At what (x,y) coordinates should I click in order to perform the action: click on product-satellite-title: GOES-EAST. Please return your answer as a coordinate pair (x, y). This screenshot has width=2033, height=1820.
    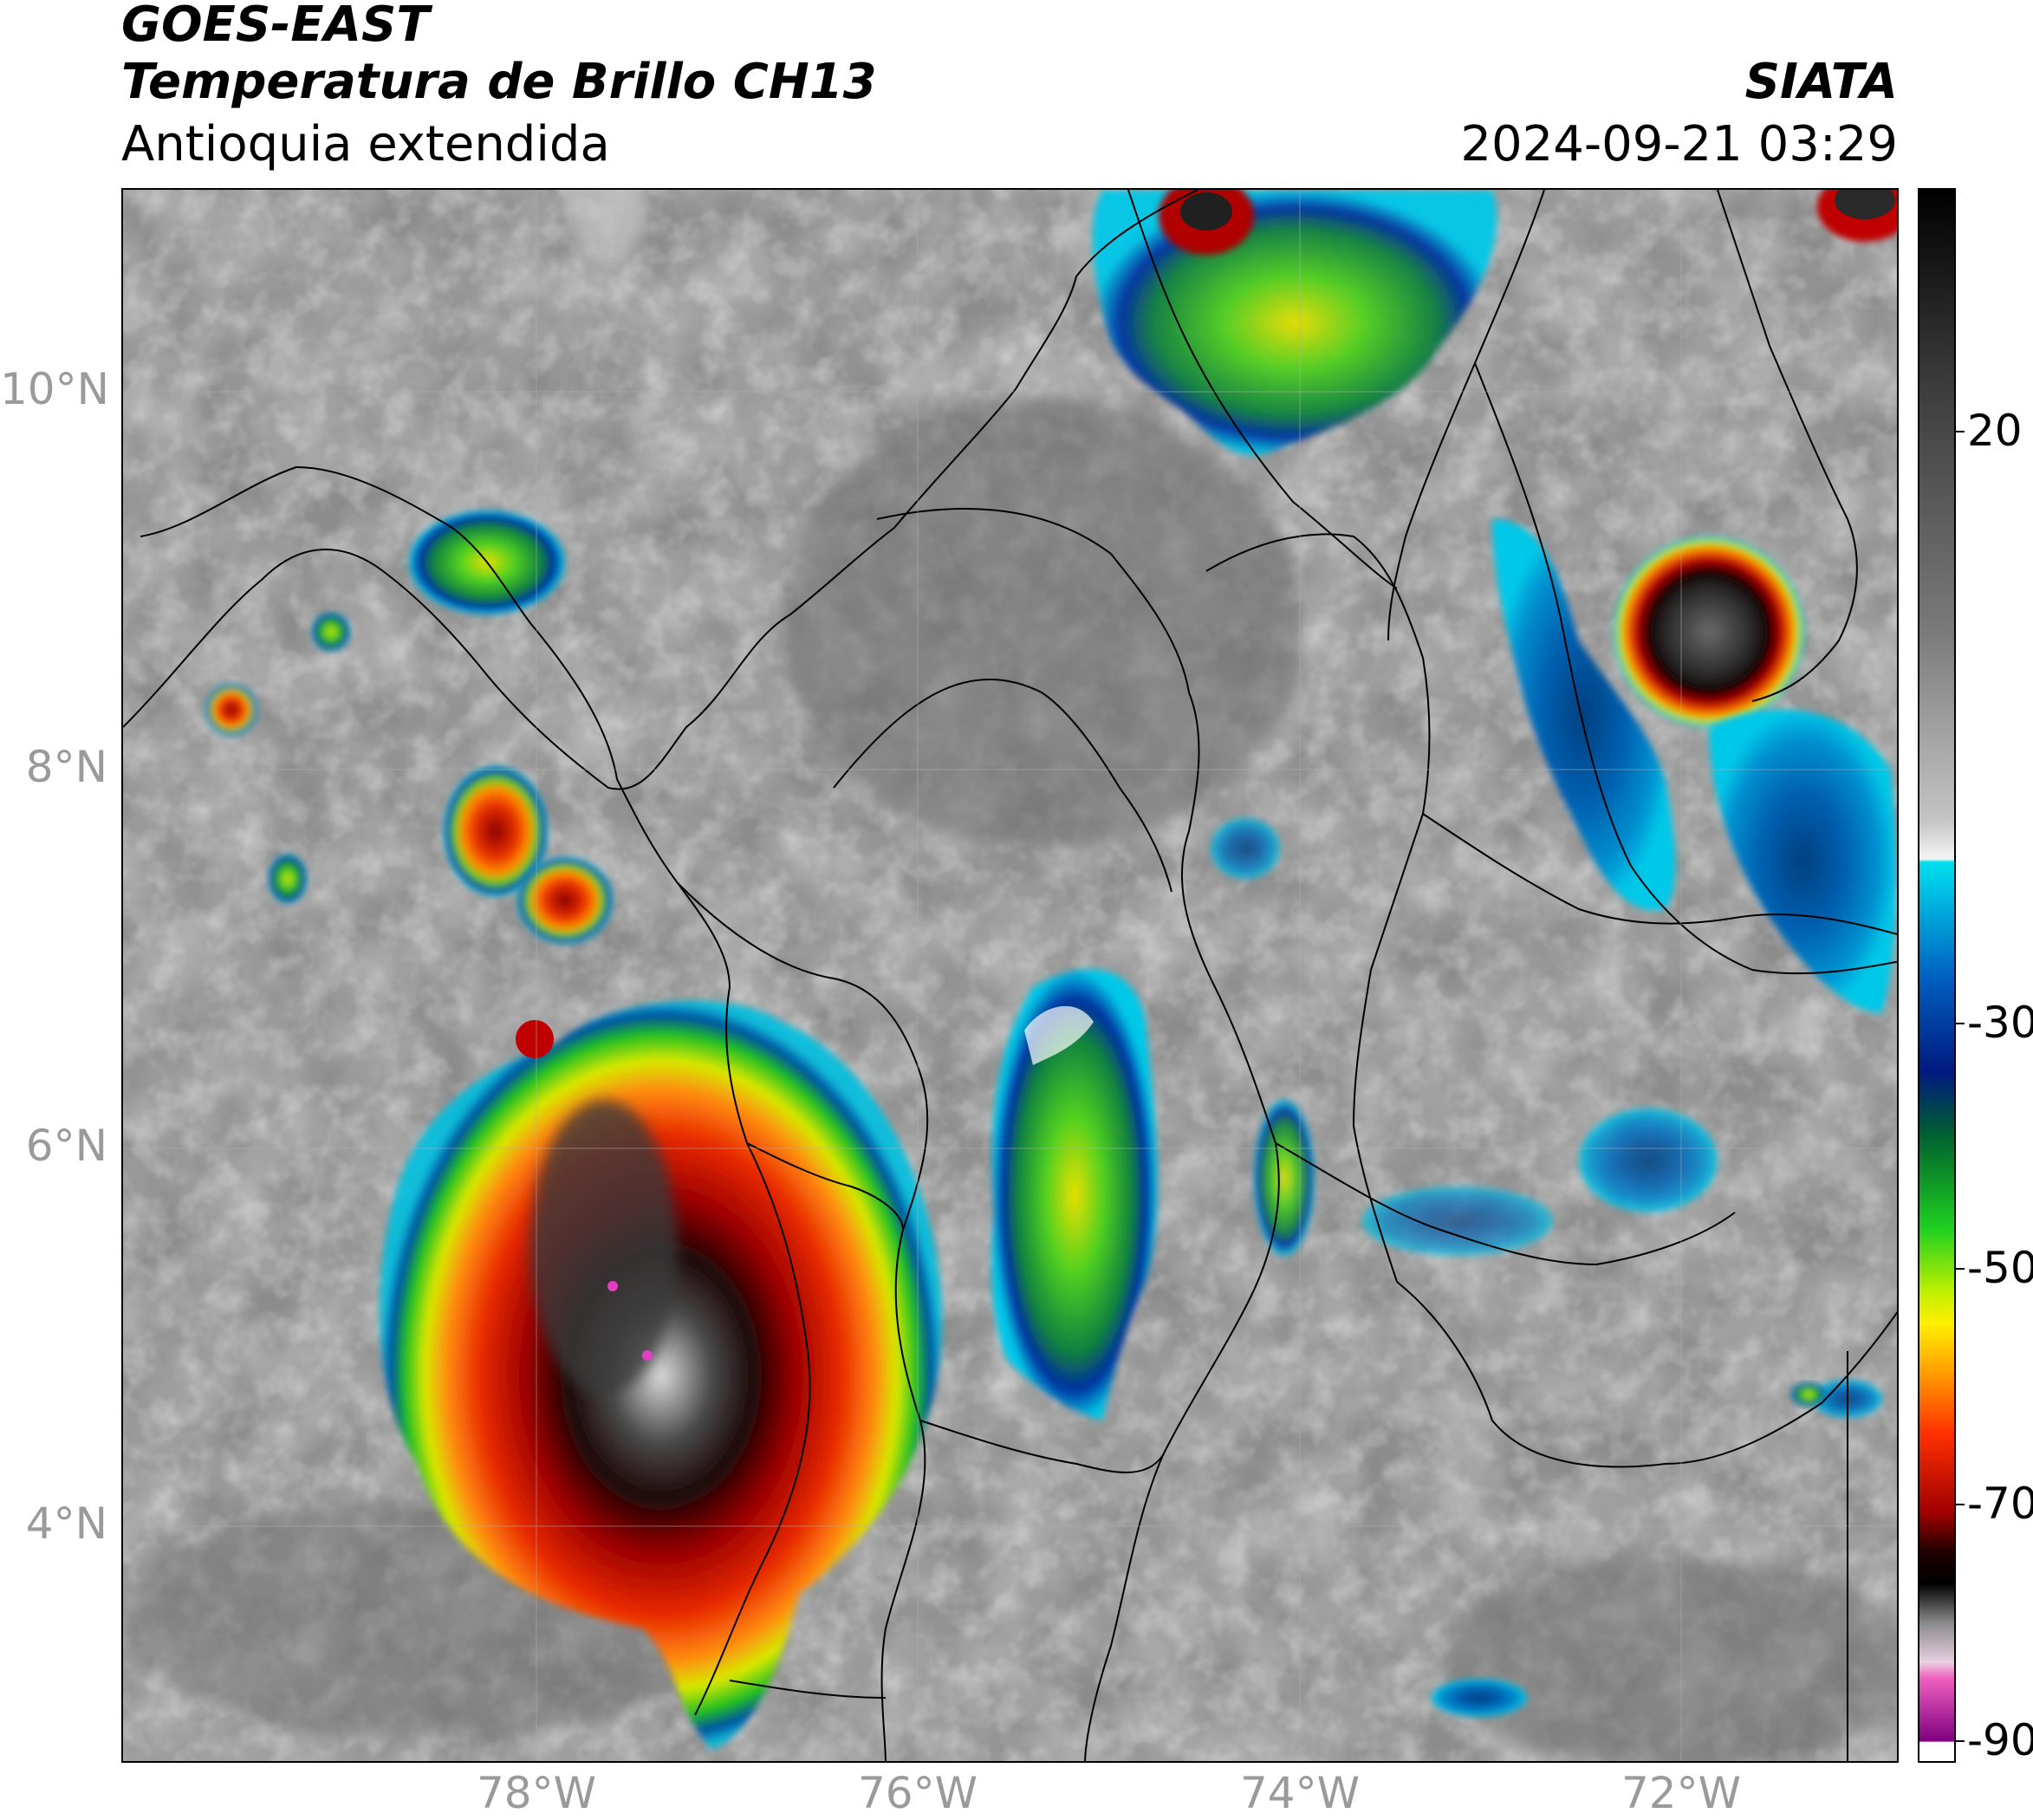
    Looking at the image, I should click on (275, 26).